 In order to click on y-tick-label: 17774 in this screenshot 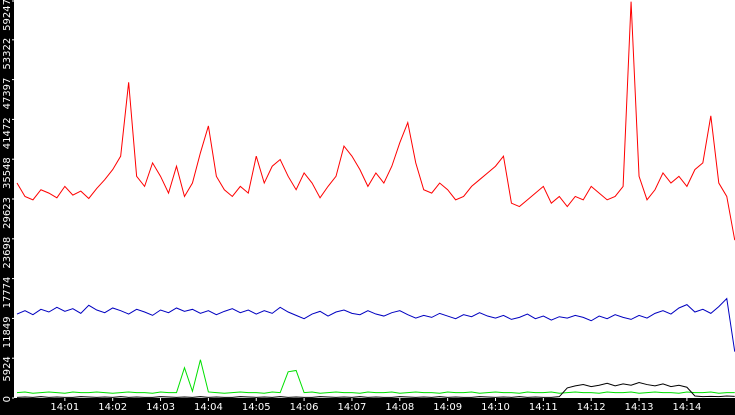, I will do `click(7, 293)`.